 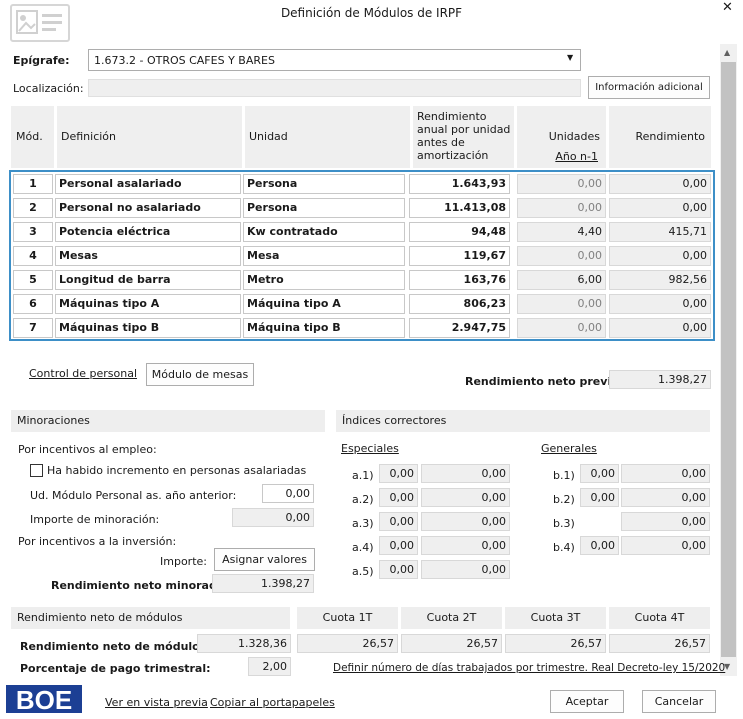 What do you see at coordinates (149, 137) in the screenshot?
I see `header-definicion-cell: Definición` at bounding box center [149, 137].